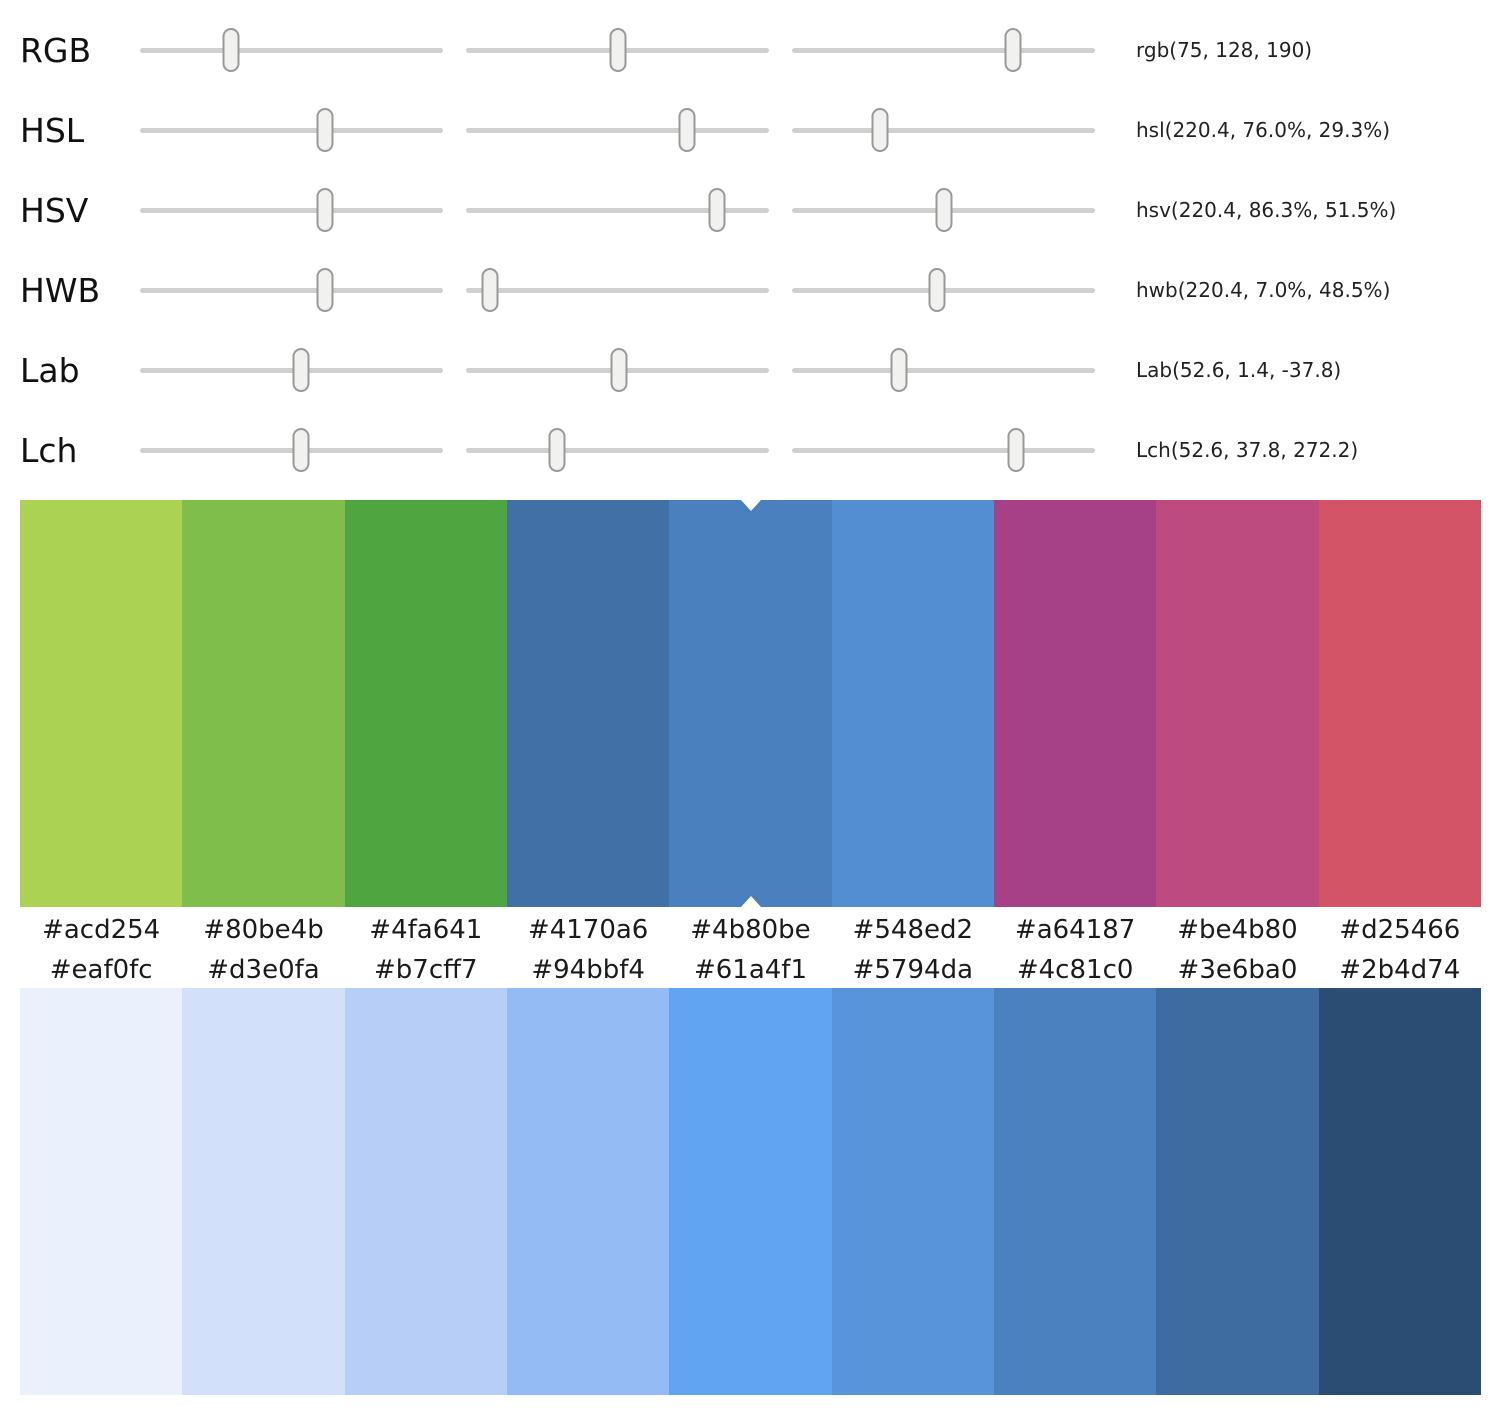  I want to click on lab-l-slider, so click(291, 370).